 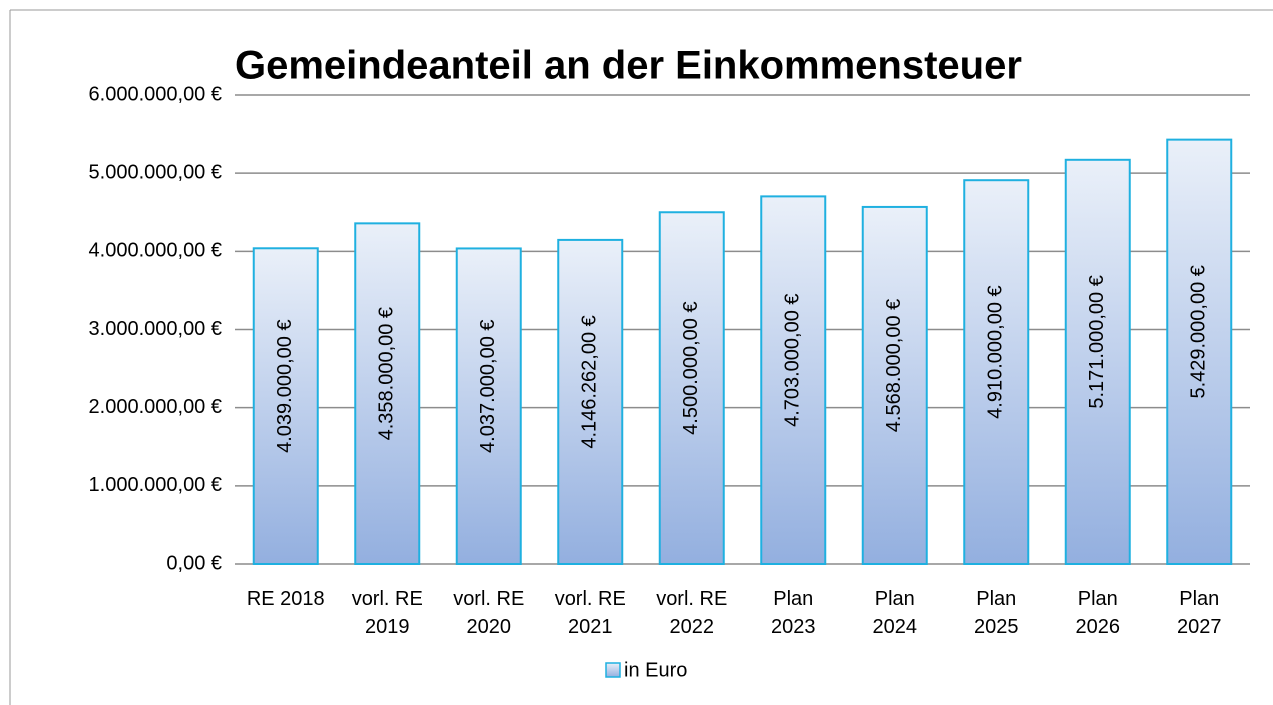 I want to click on legend-swatch, so click(x=613, y=670).